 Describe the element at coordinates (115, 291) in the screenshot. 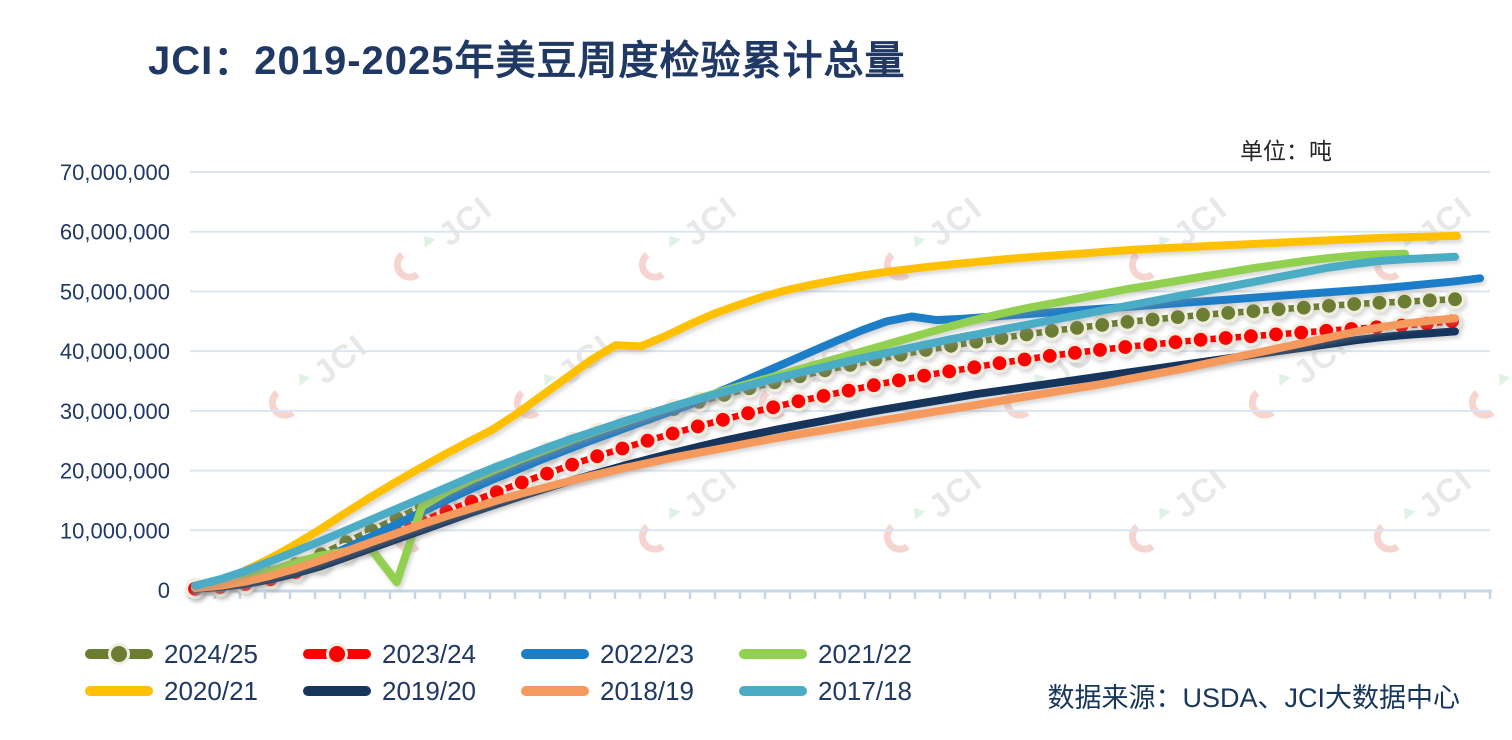

I see `y-axis-tick-label: 50,000,000` at that location.